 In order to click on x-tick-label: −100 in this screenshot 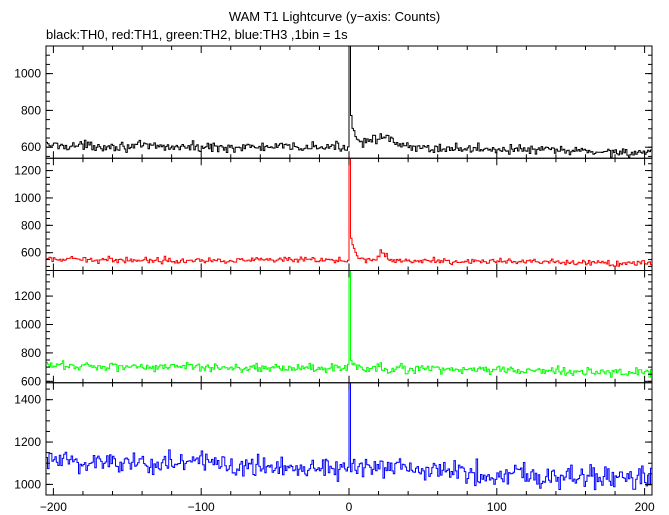, I will do `click(201, 507)`.